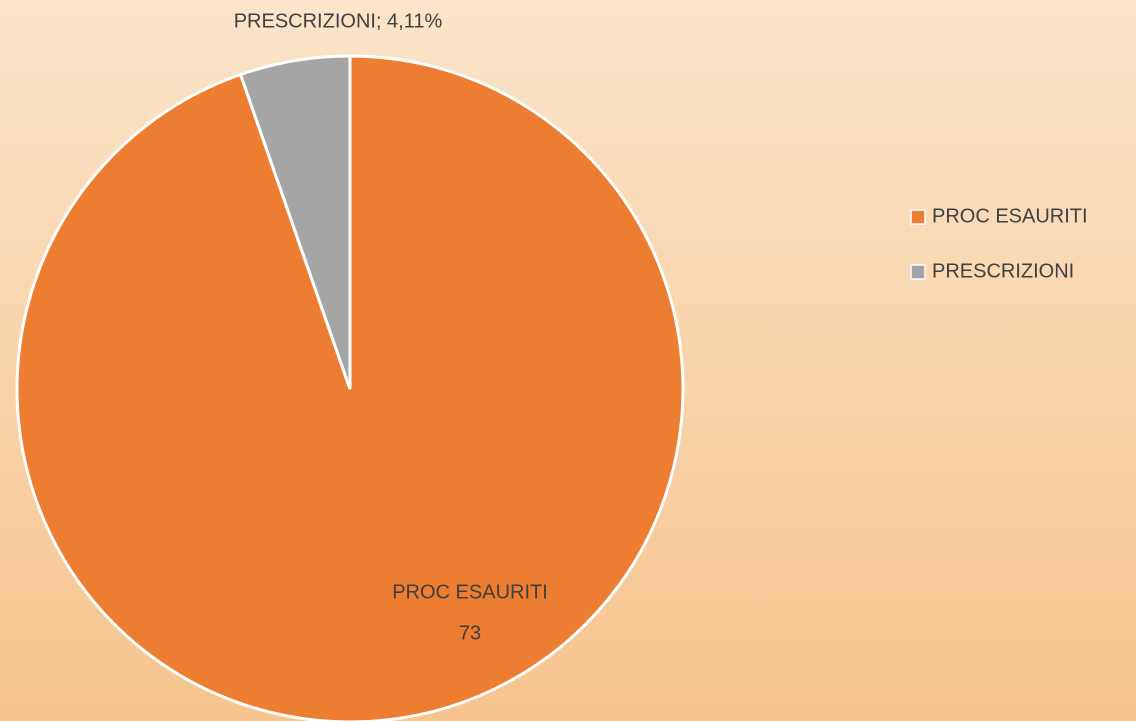 The image size is (1136, 721). What do you see at coordinates (1003, 271) in the screenshot?
I see `legend-label: PRESCRIZIONI` at bounding box center [1003, 271].